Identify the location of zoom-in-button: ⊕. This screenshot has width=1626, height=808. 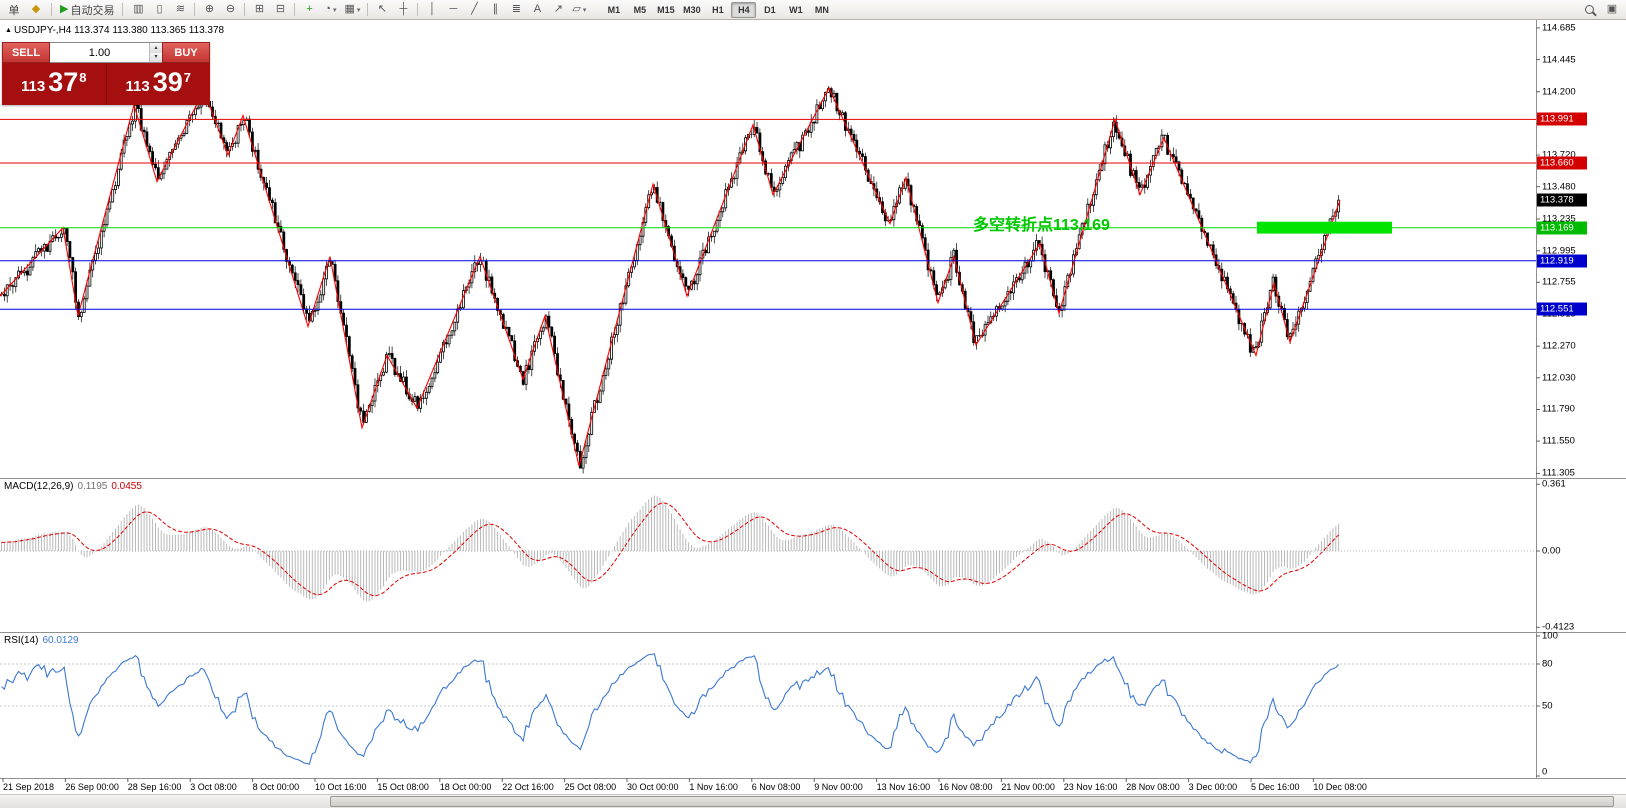
(209, 9).